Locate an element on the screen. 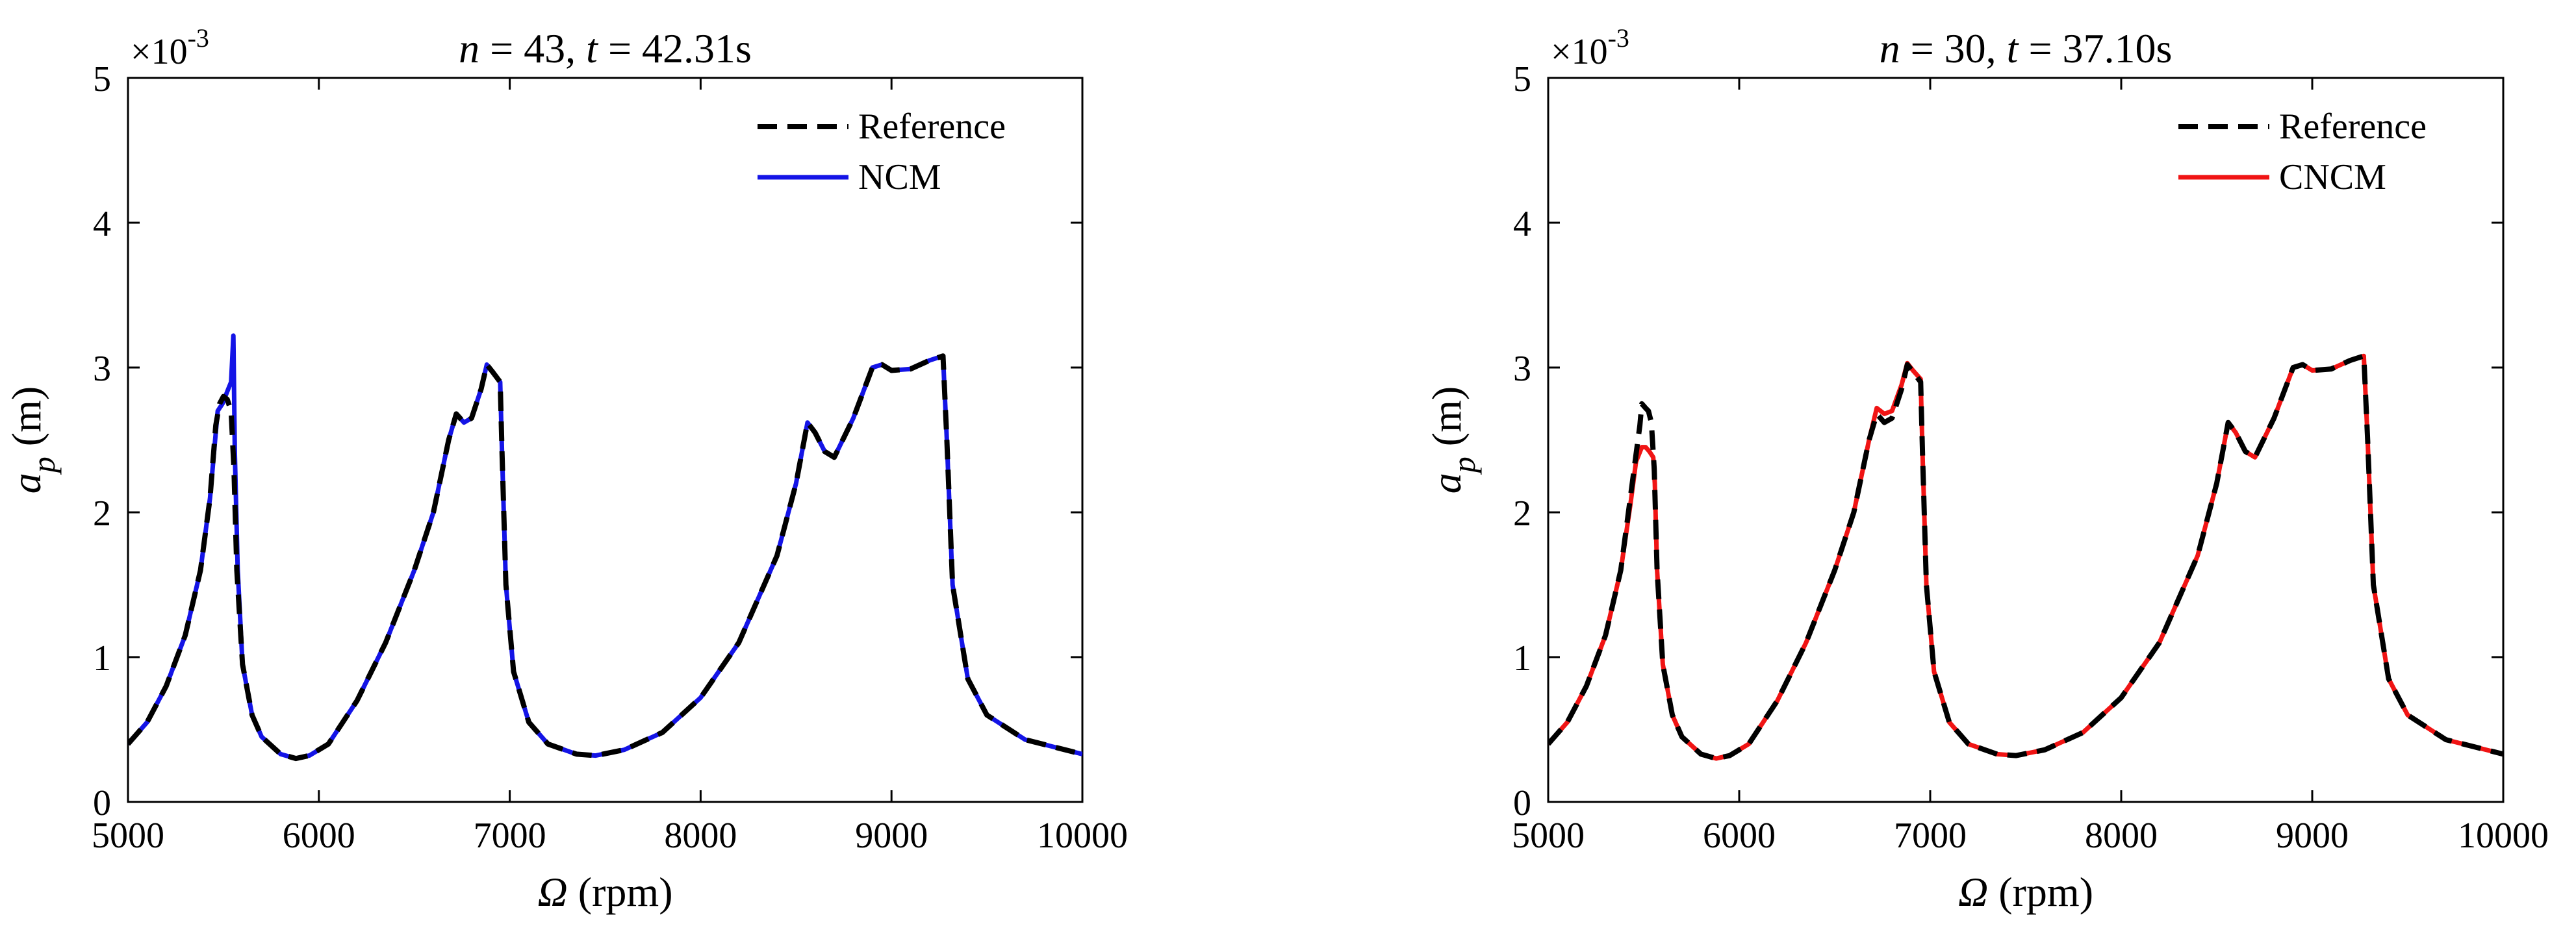 The width and height of the screenshot is (2576, 937). legend-label-cncm: CNCM is located at coordinates (2332, 177).